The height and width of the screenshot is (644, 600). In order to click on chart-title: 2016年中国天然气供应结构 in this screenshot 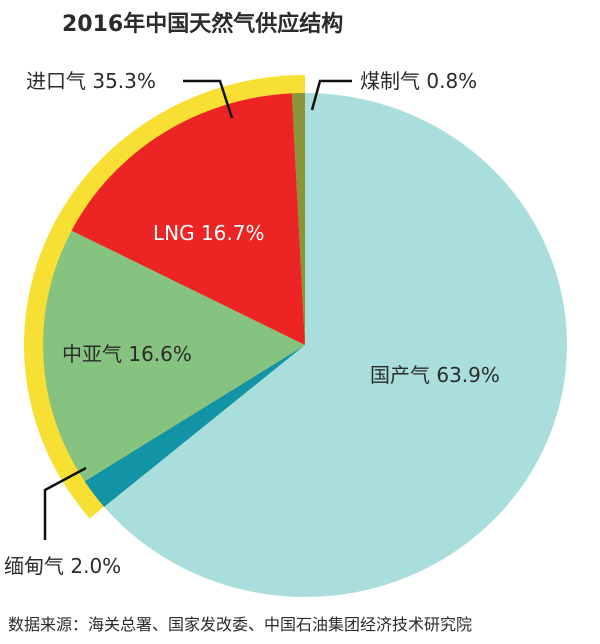, I will do `click(202, 24)`.